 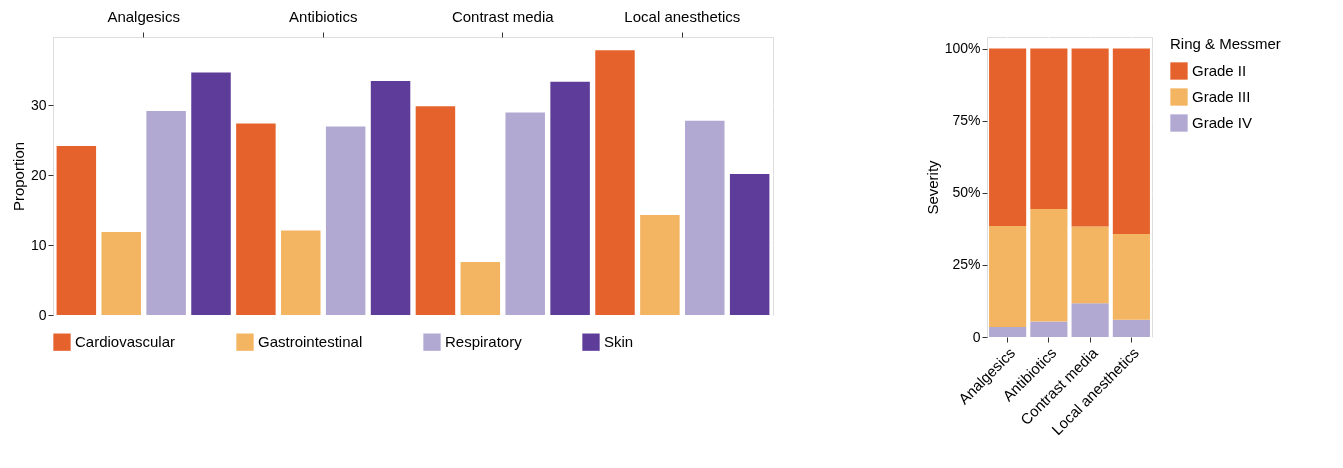 I want to click on legend-label: Grade IV, so click(x=1222, y=122).